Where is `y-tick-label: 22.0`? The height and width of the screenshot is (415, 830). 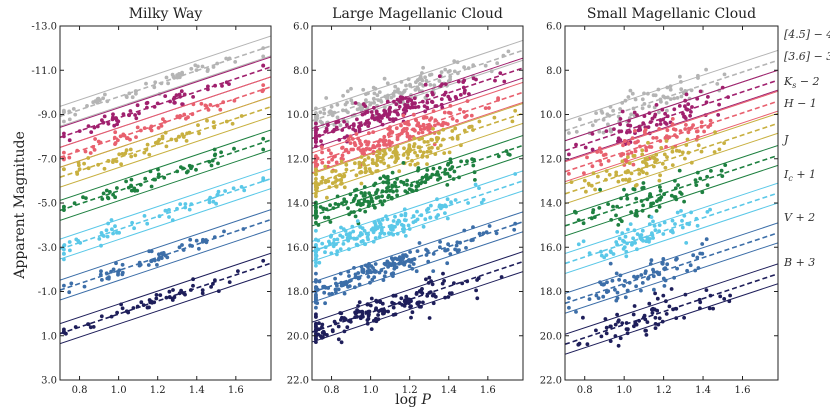 y-tick-label: 22.0 is located at coordinates (298, 381).